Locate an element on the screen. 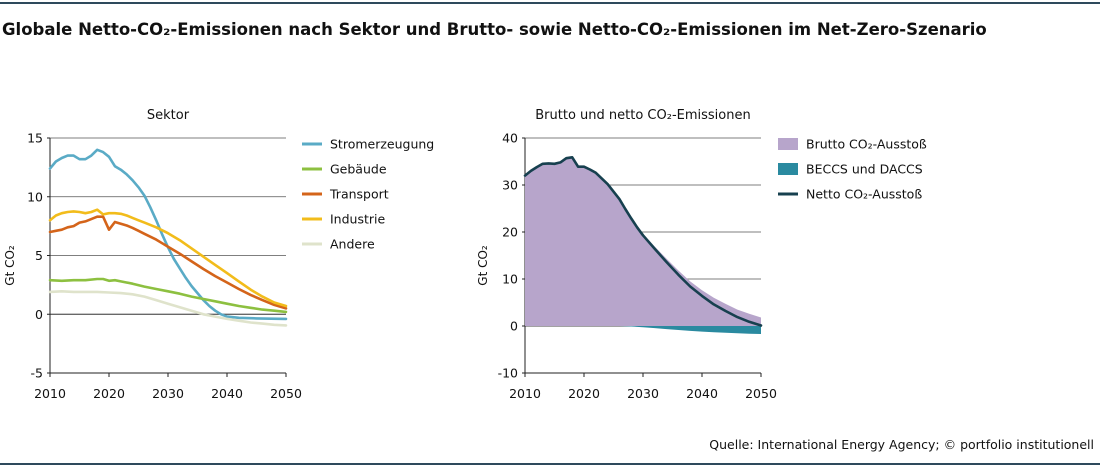  y-tick-label: 5 is located at coordinates (39, 255).